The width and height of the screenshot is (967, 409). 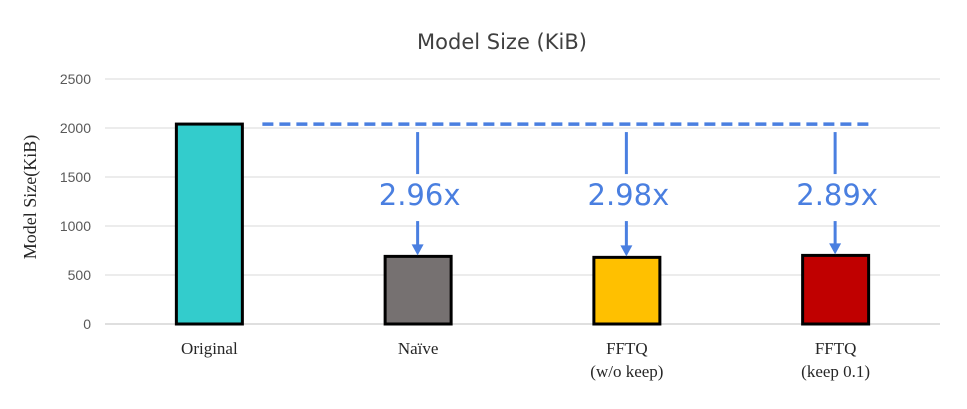 What do you see at coordinates (75, 128) in the screenshot?
I see `y-tick-label: 2000` at bounding box center [75, 128].